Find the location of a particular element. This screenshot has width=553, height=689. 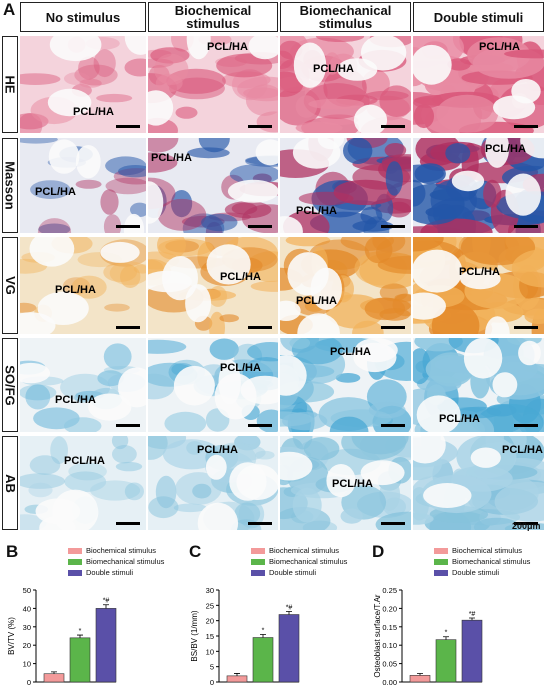

y-axis-label: Osteoblast surface/T.Ar is located at coordinates (377, 635).